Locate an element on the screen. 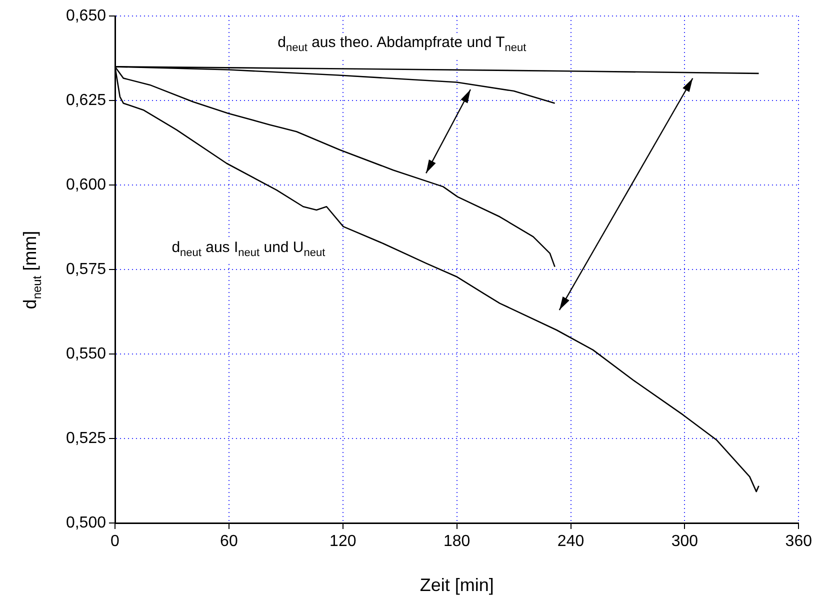 The image size is (815, 601). y-tick-label: 0,500 is located at coordinates (86, 523).